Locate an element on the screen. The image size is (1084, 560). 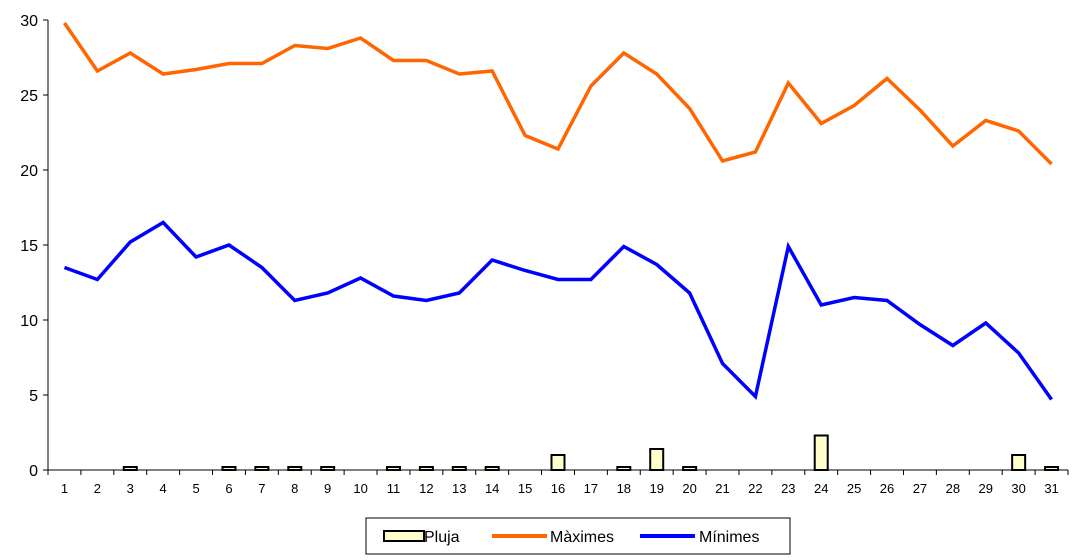
x-tick-label: 1 is located at coordinates (64, 488).